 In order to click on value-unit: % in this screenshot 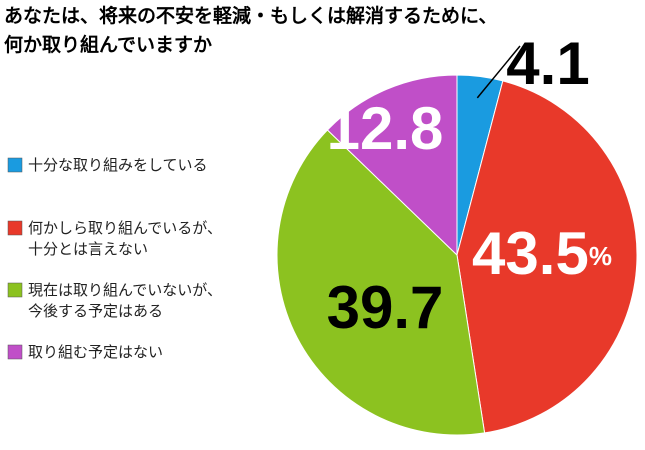, I will do `click(600, 256)`.